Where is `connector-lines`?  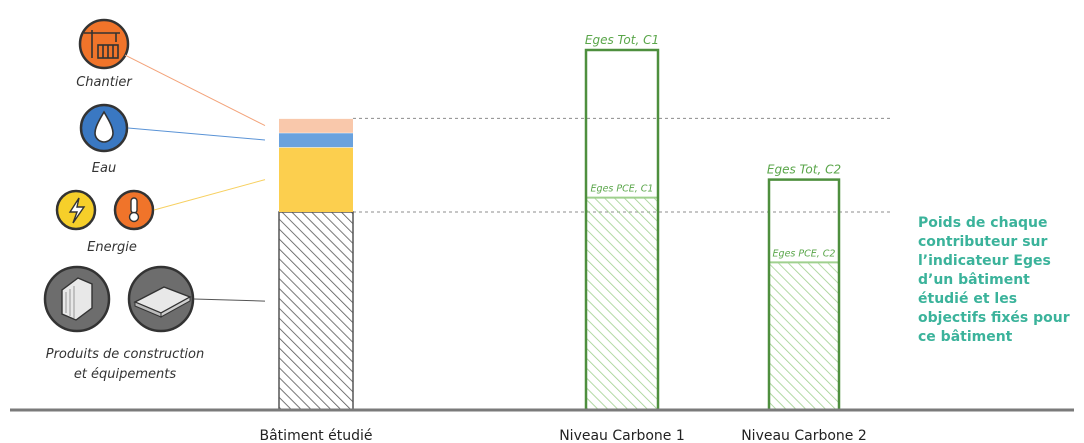 connector-lines is located at coordinates (195, 178).